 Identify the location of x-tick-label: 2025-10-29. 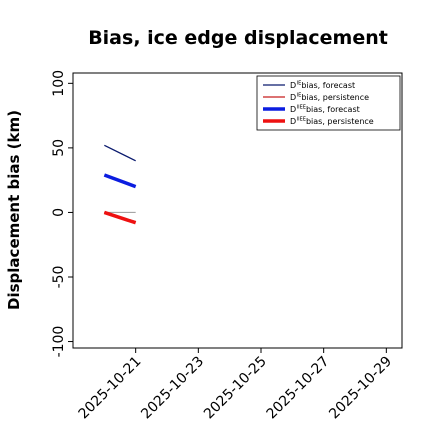
(360, 388).